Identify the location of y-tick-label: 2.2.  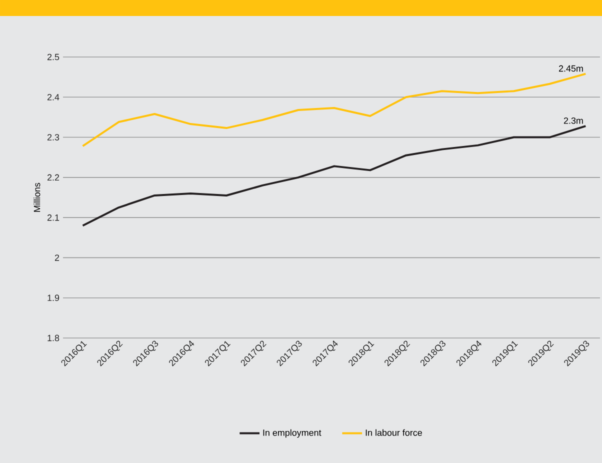
(53, 177).